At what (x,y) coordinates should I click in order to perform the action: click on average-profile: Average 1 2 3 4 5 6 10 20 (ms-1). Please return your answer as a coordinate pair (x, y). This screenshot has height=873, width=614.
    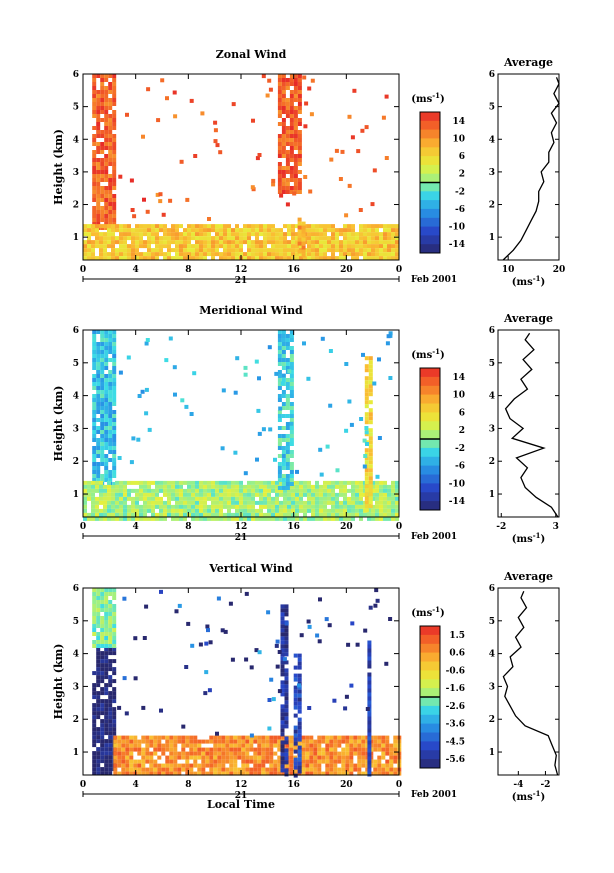
    Looking at the image, I should click on (527, 172).